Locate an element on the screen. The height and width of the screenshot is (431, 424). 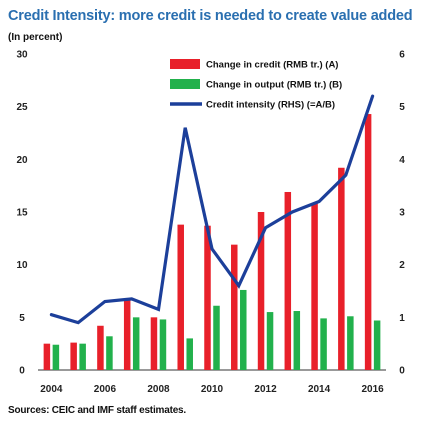
y-left-tick-label: 0 is located at coordinates (22, 371).